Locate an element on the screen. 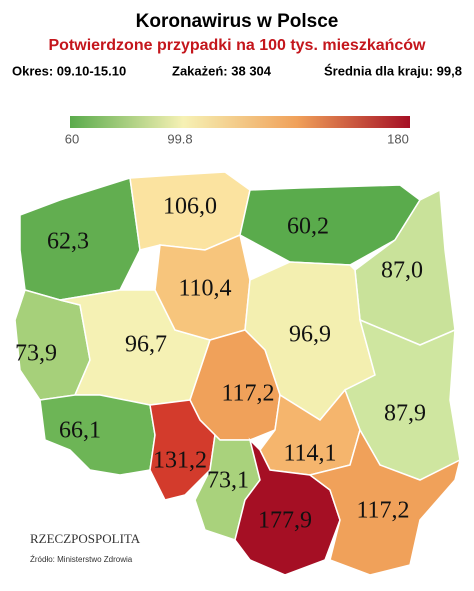 The image size is (474, 591). region-label: 73,9 is located at coordinates (36, 354).